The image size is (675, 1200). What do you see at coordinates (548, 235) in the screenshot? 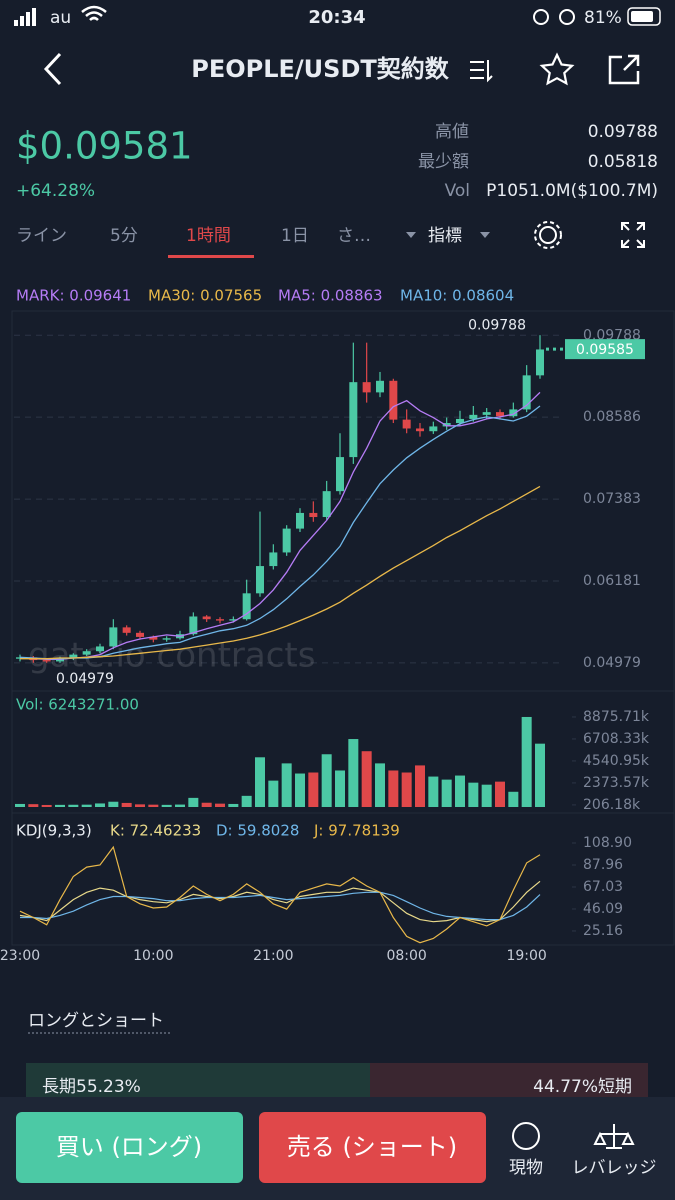
I see `settings-button` at bounding box center [548, 235].